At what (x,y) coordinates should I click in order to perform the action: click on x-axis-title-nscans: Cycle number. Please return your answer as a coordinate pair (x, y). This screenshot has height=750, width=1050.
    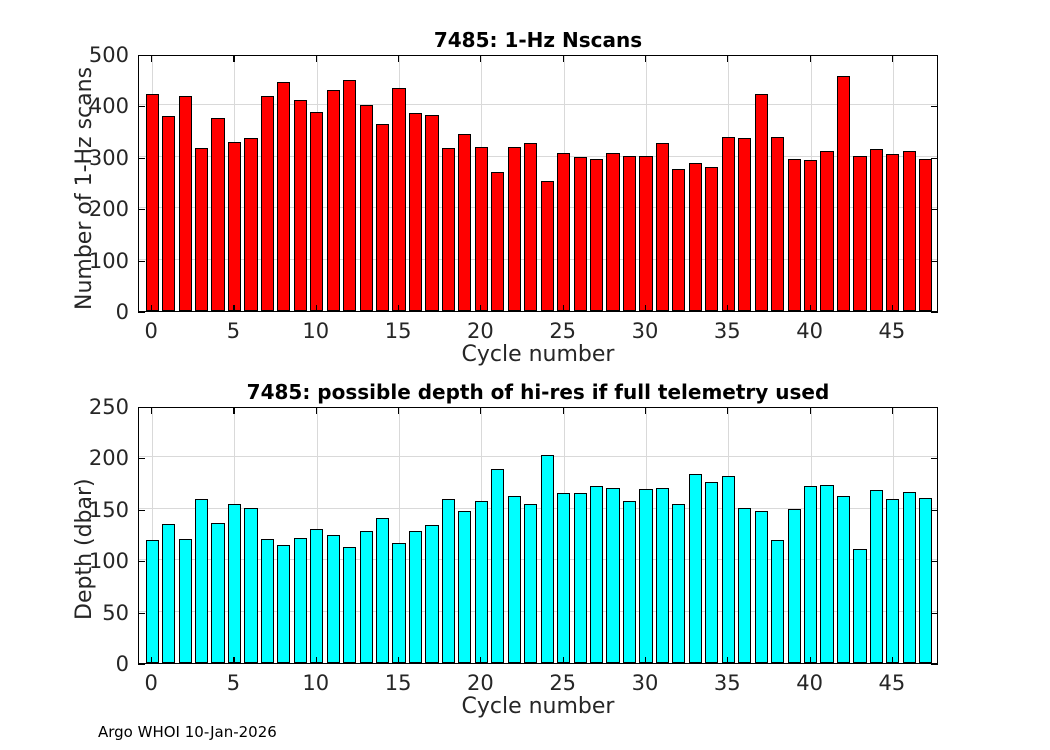
    Looking at the image, I should click on (538, 354).